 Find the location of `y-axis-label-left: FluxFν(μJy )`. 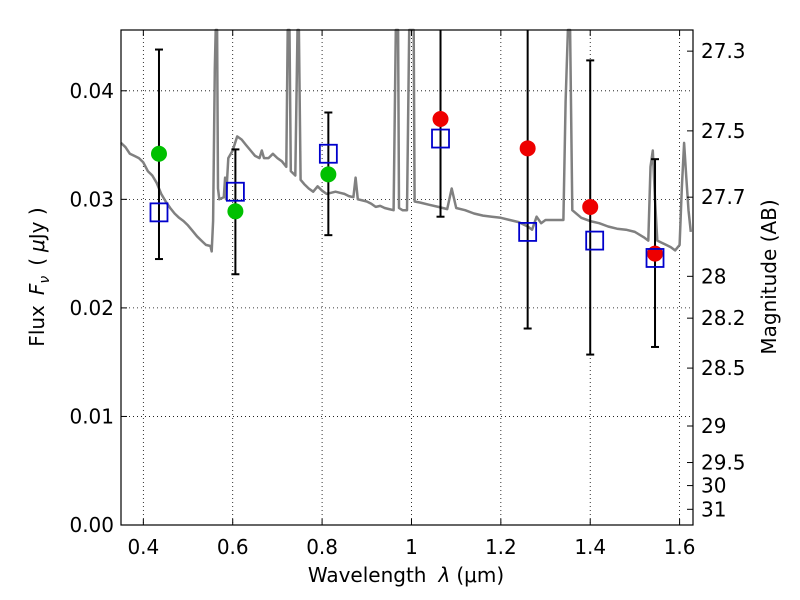

y-axis-label-left: FluxFν(μJy ) is located at coordinates (39, 276).